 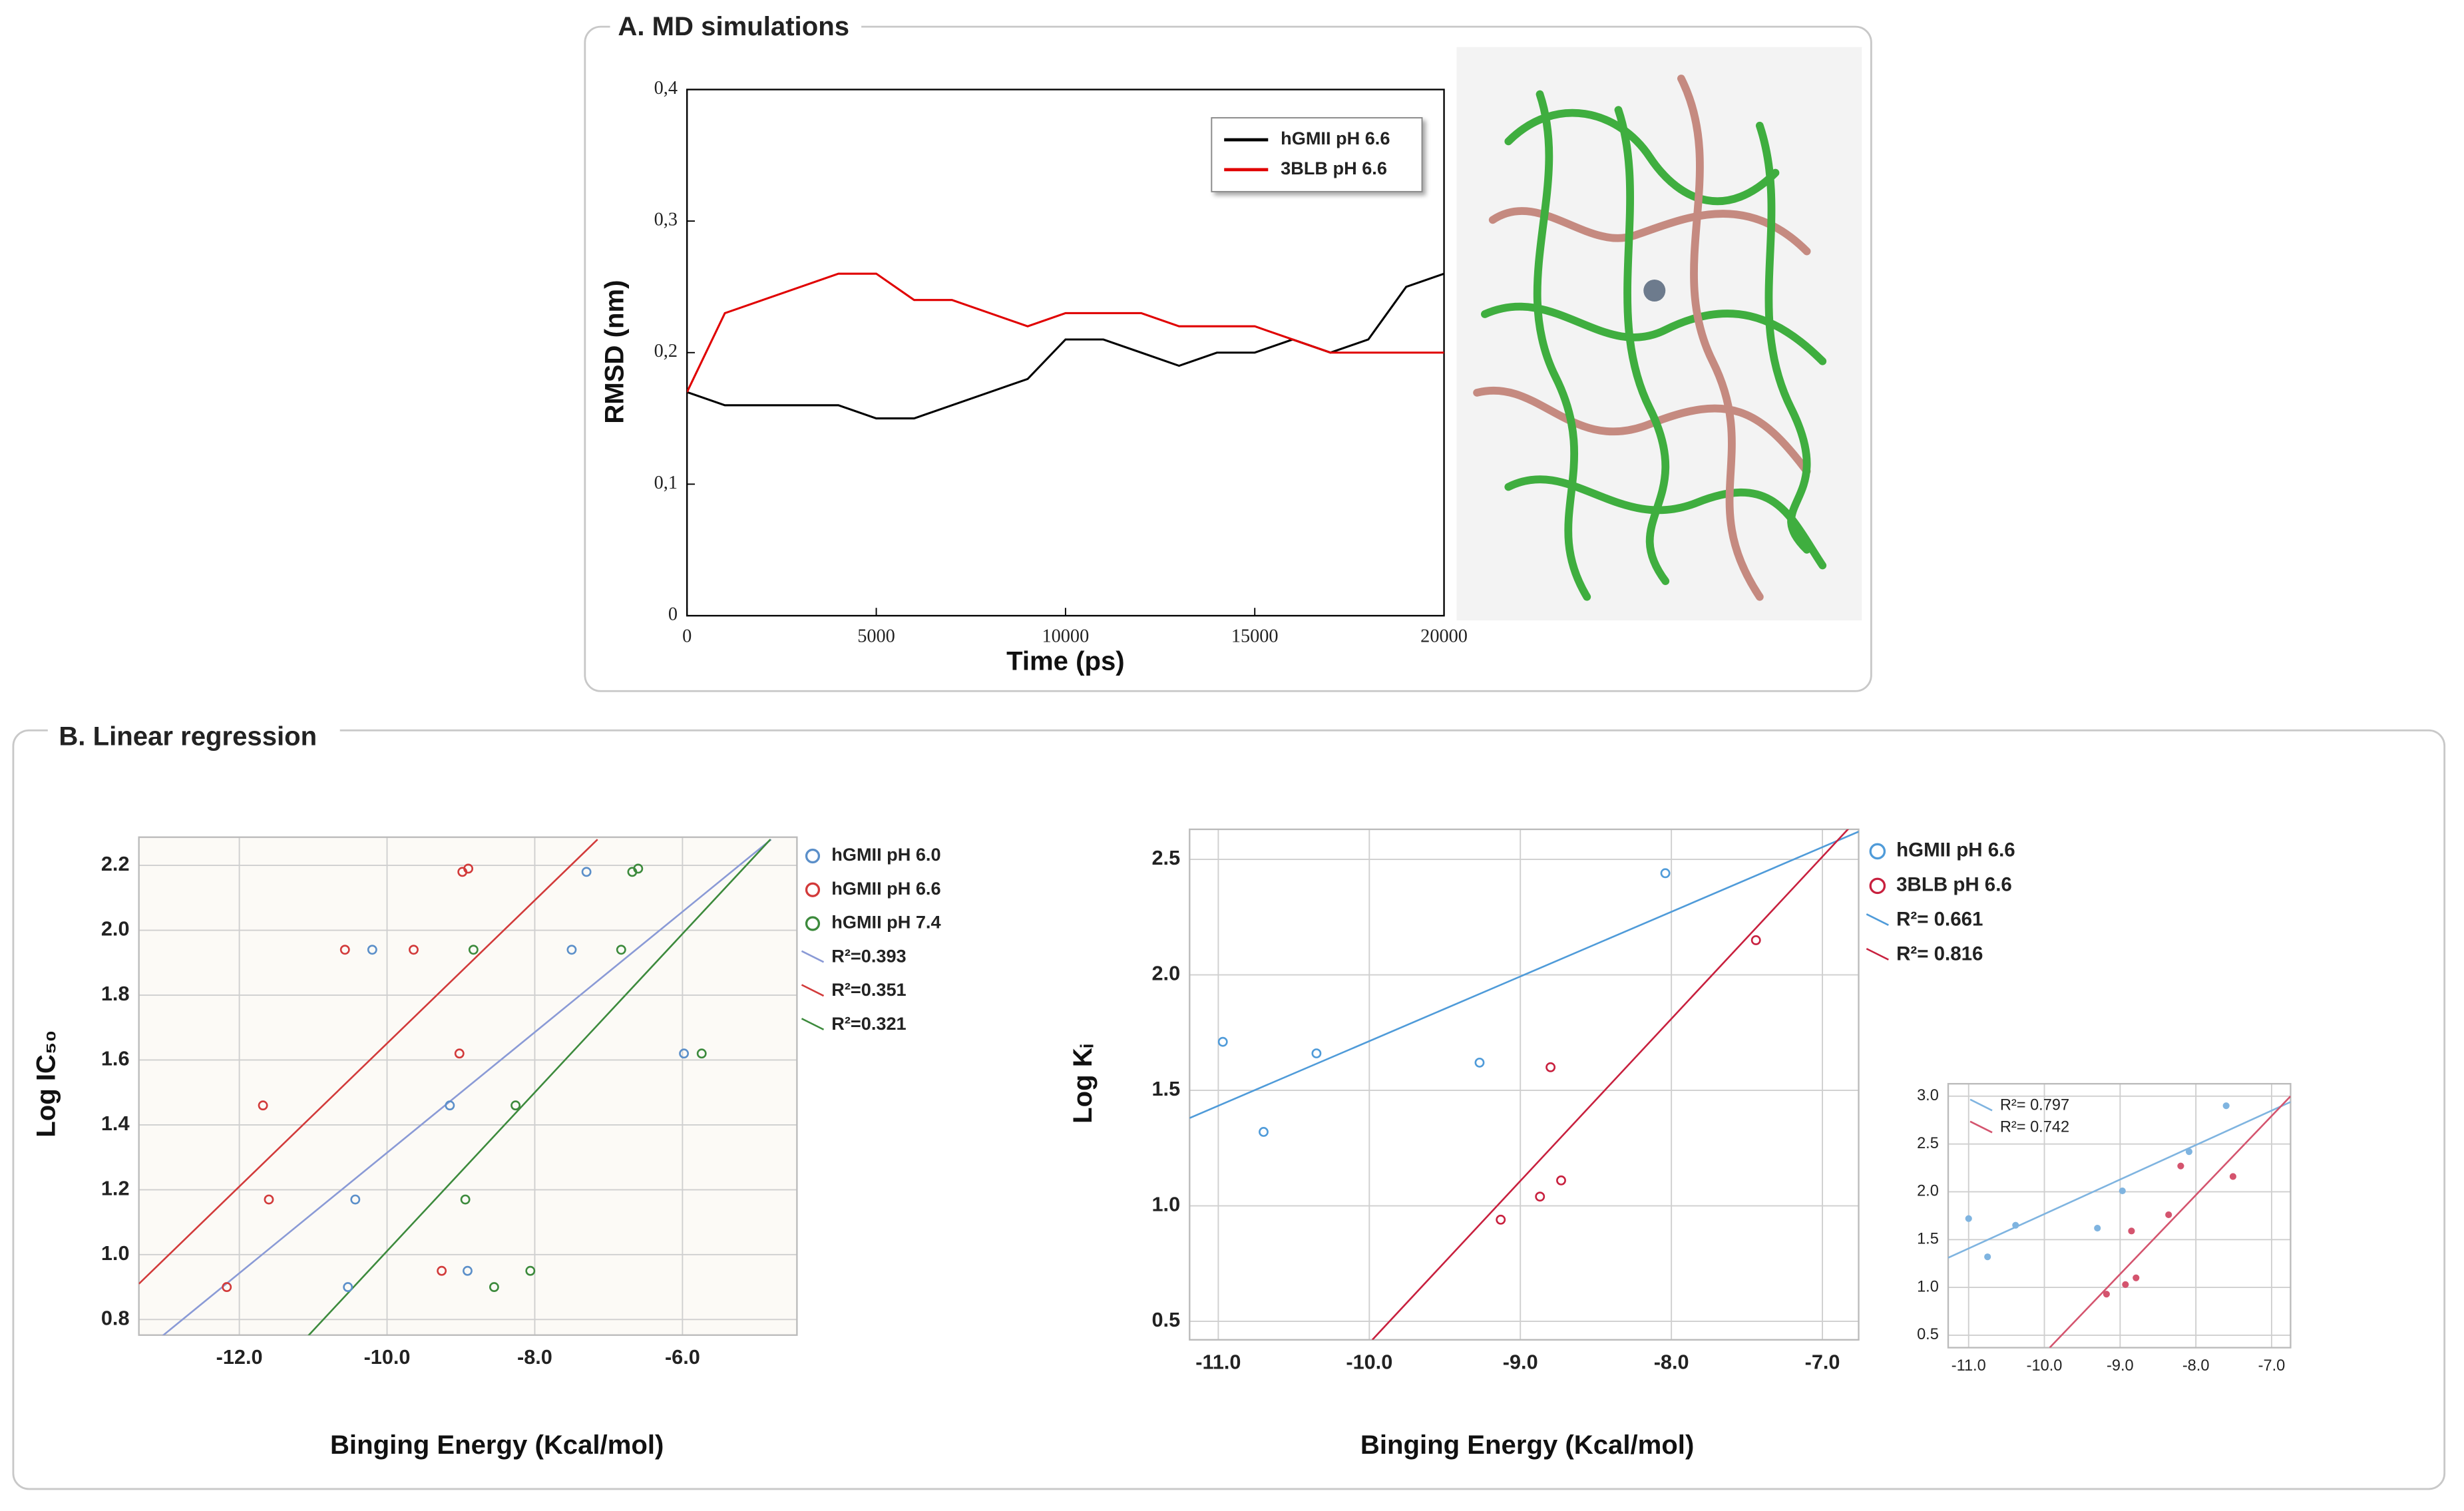 What do you see at coordinates (666, 89) in the screenshot?
I see `y-tick-label: 0,4` at bounding box center [666, 89].